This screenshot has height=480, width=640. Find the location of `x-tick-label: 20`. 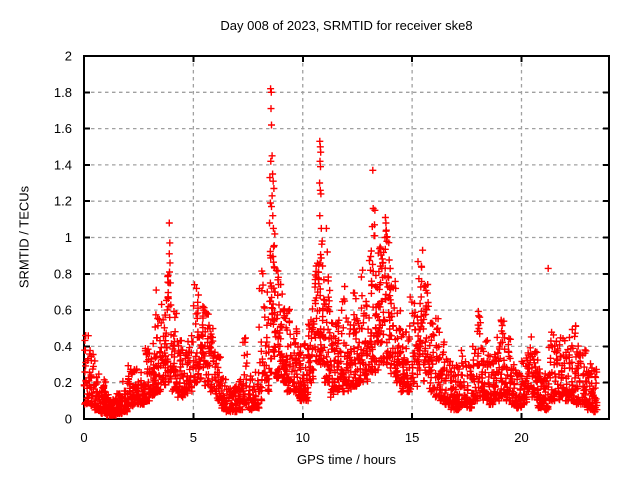

x-tick-label: 20 is located at coordinates (521, 437).